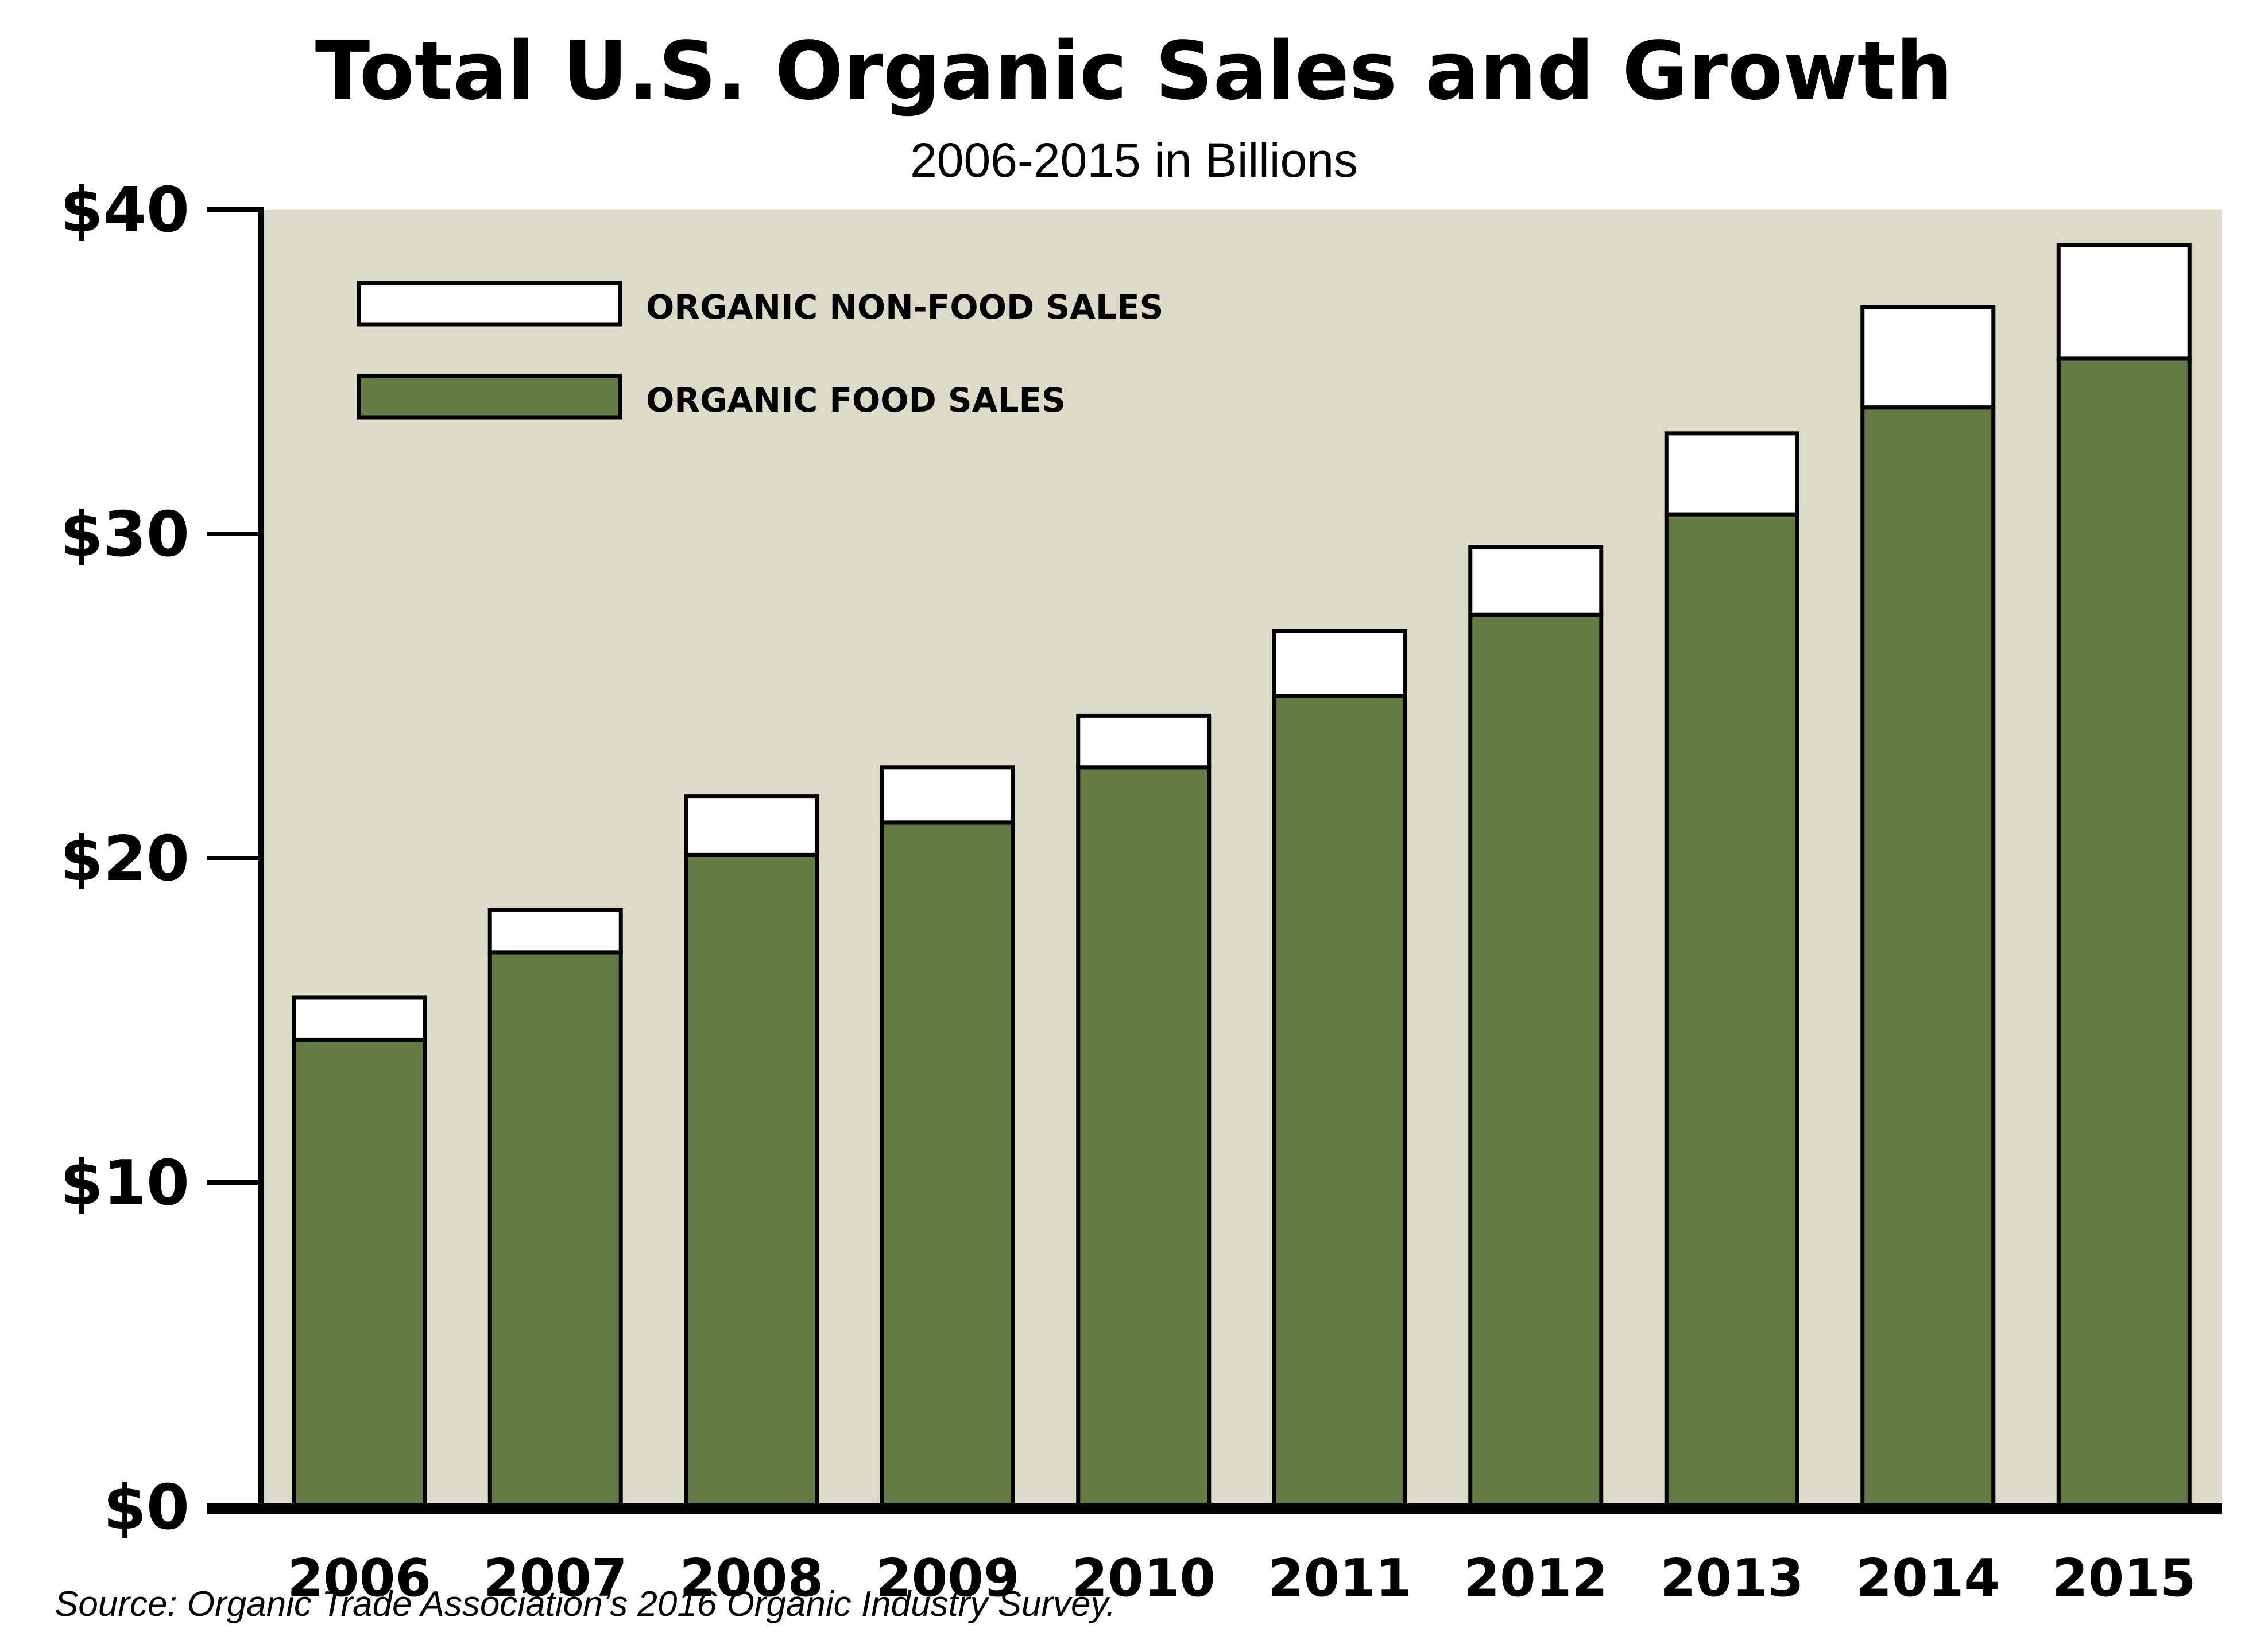 Image resolution: width=2268 pixels, height=1636 pixels. I want to click on bar-nonfood-2014, so click(1928, 357).